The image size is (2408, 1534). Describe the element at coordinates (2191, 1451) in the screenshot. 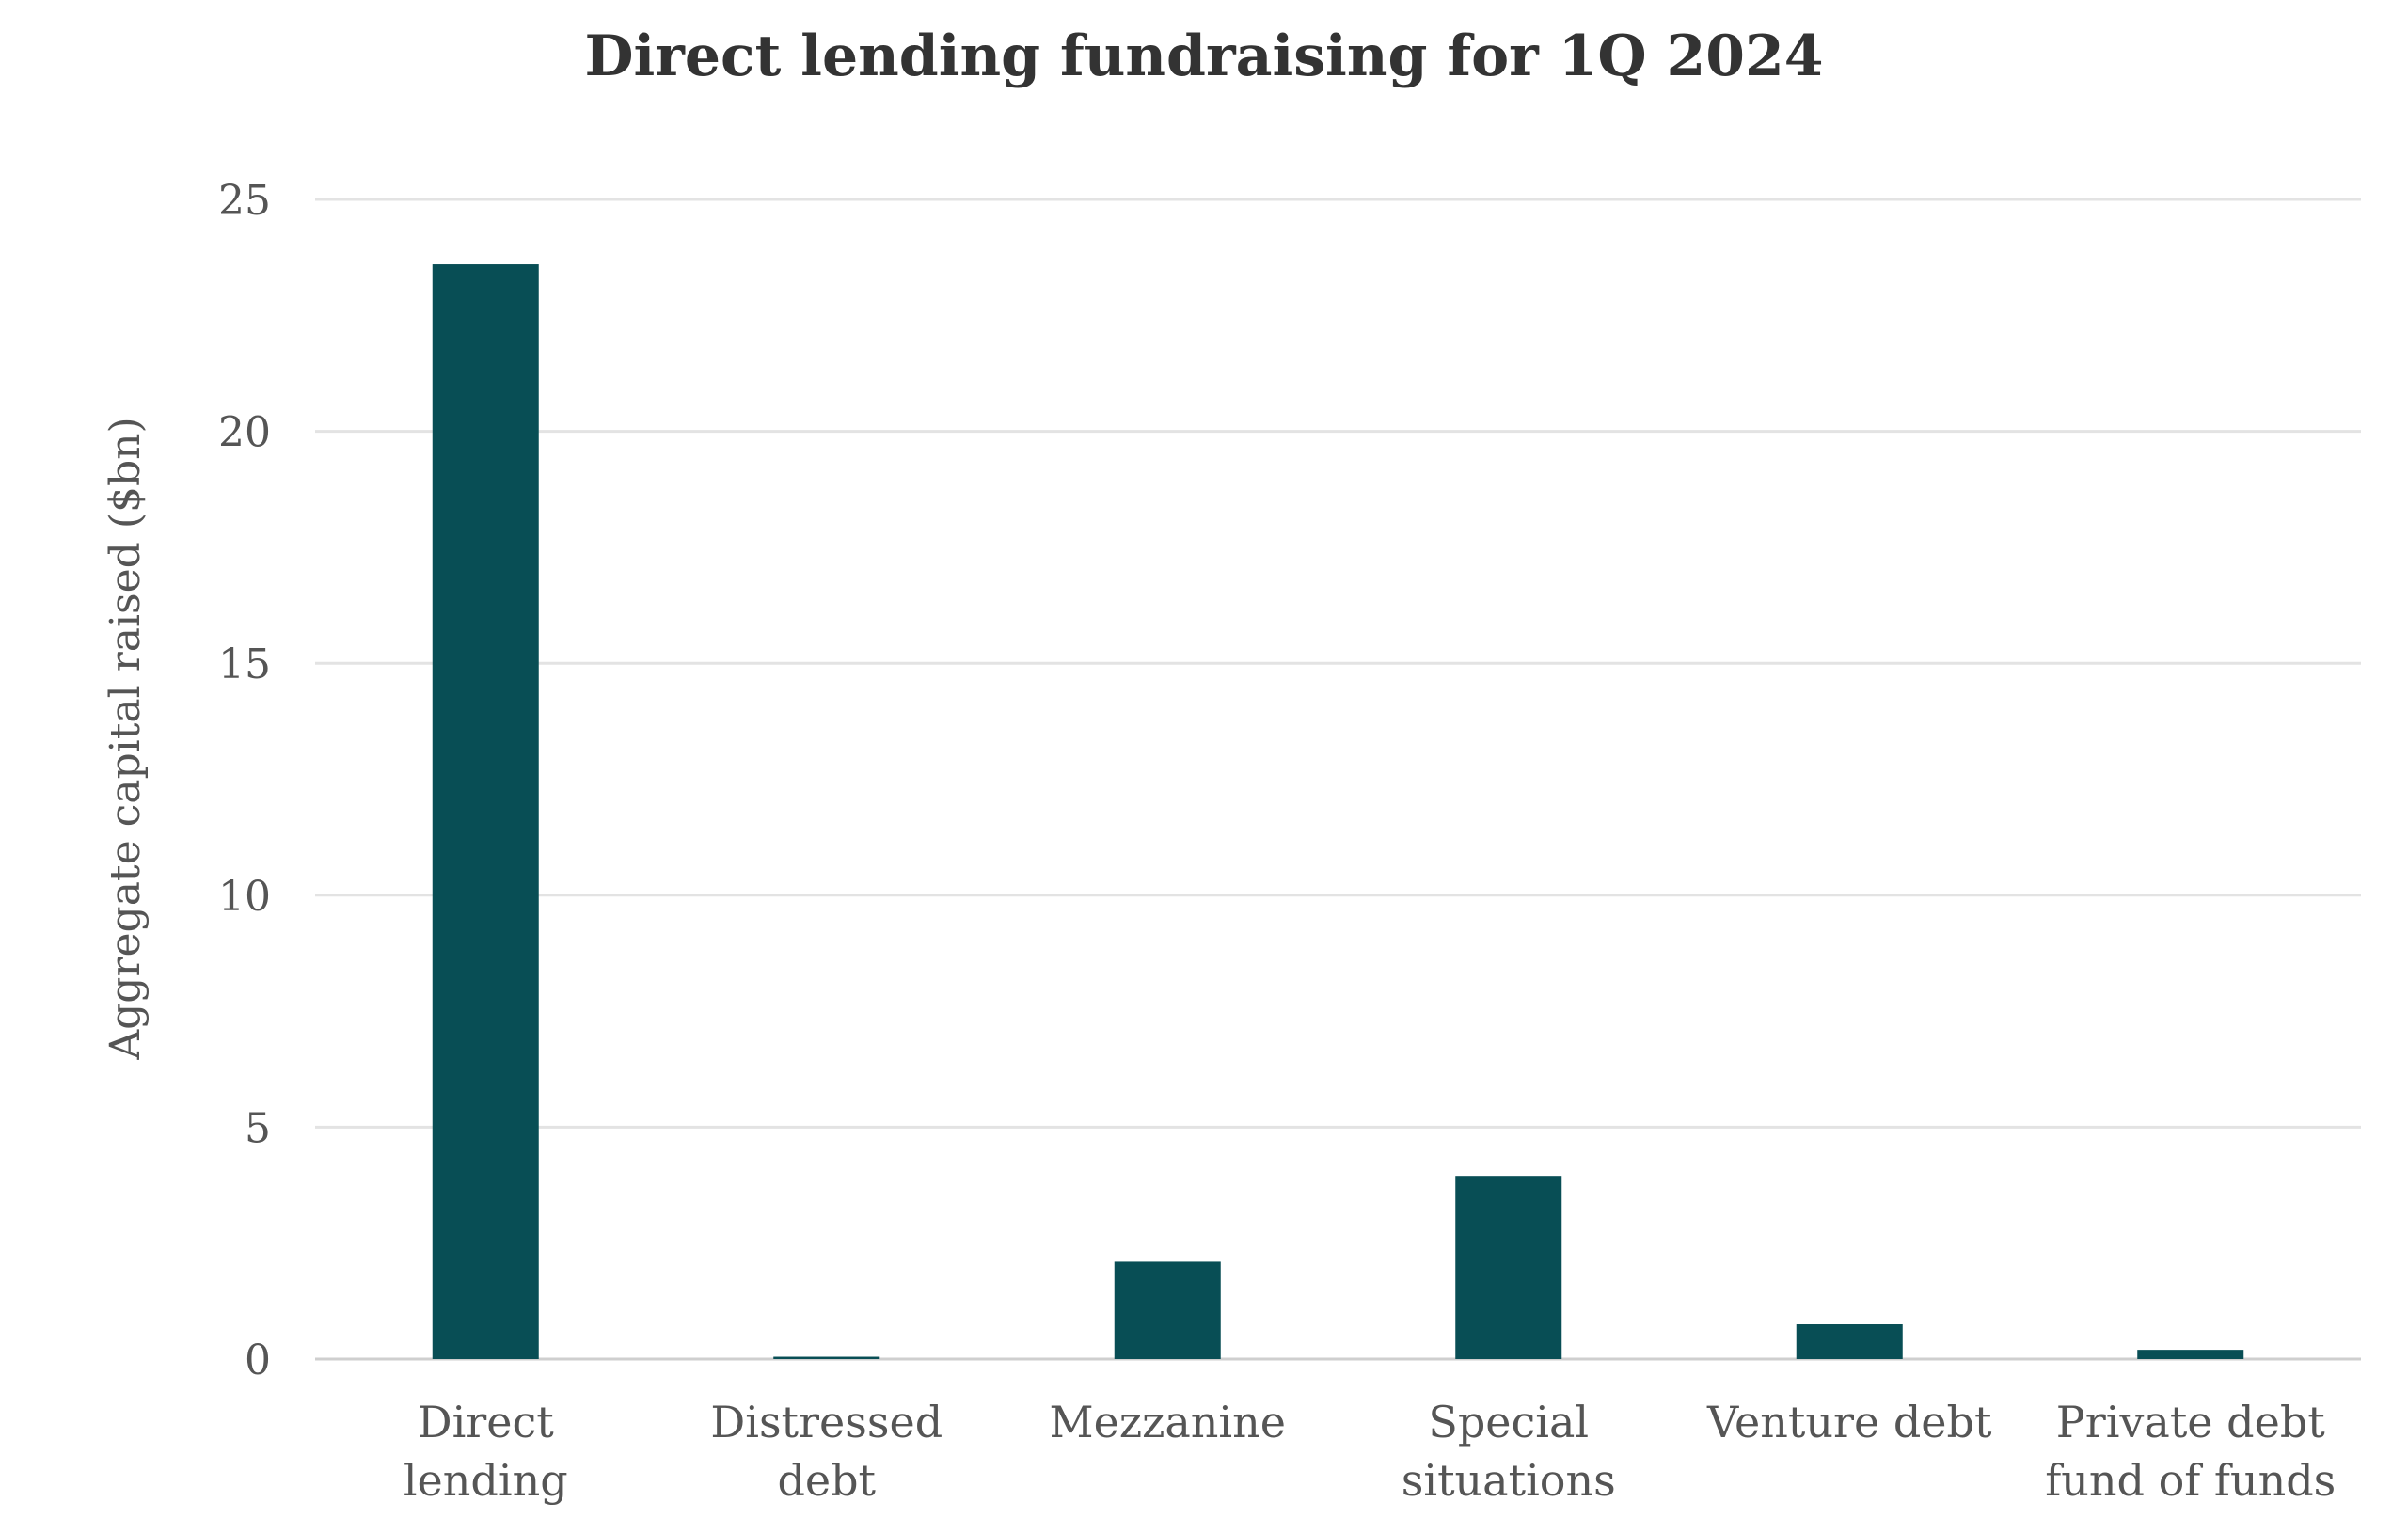

I see `x-tick-label: Private debt fund of funds` at that location.